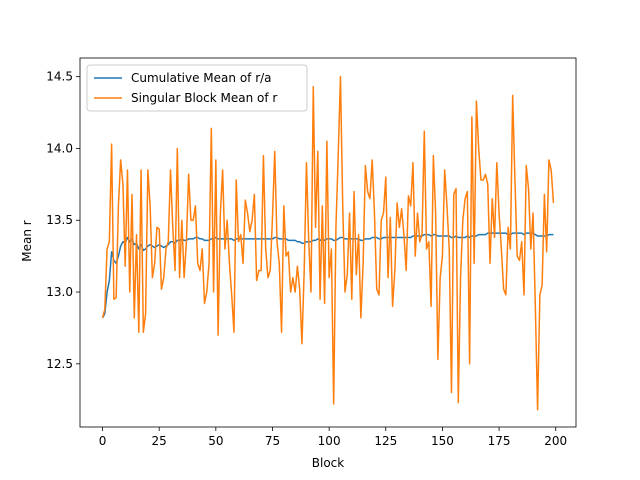 Image resolution: width=640 pixels, height=480 pixels. I want to click on legend-label: Cumulative Mean of r/a, so click(201, 78).